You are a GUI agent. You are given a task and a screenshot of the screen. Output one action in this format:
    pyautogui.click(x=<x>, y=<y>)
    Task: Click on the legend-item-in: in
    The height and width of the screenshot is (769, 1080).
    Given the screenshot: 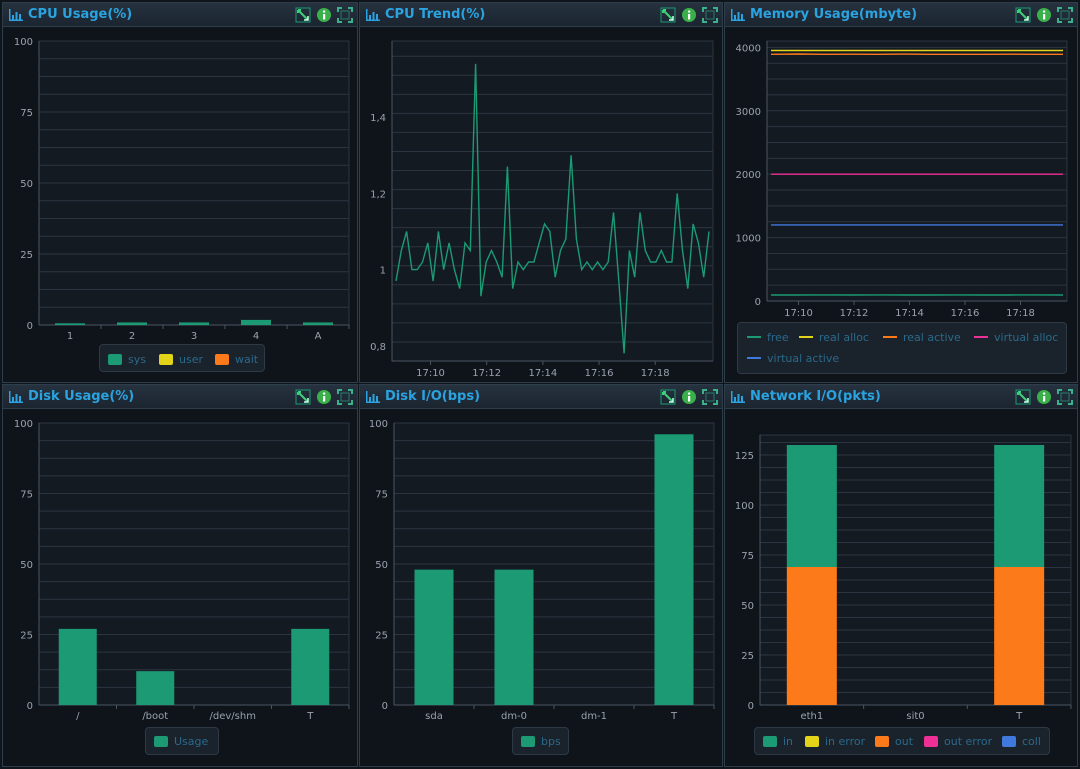 What is the action you would take?
    pyautogui.click(x=778, y=741)
    